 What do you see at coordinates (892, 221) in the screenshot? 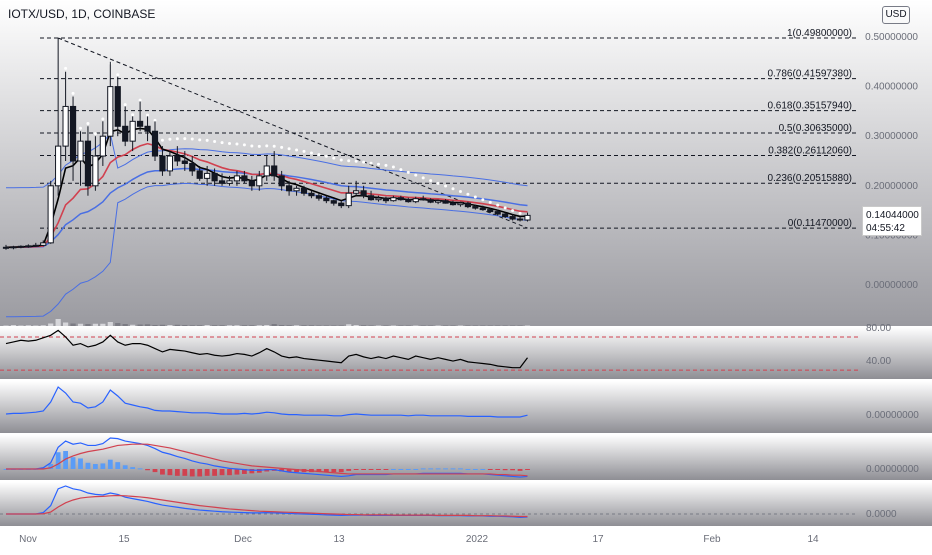
I see `last-price-box: 0.14044000 04:55:42` at bounding box center [892, 221].